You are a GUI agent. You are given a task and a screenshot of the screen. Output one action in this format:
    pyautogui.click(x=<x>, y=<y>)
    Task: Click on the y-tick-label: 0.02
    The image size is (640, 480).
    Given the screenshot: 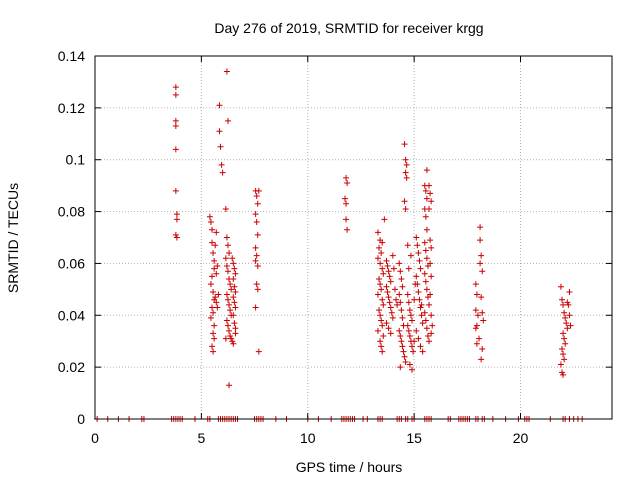 What is the action you would take?
    pyautogui.click(x=71, y=367)
    